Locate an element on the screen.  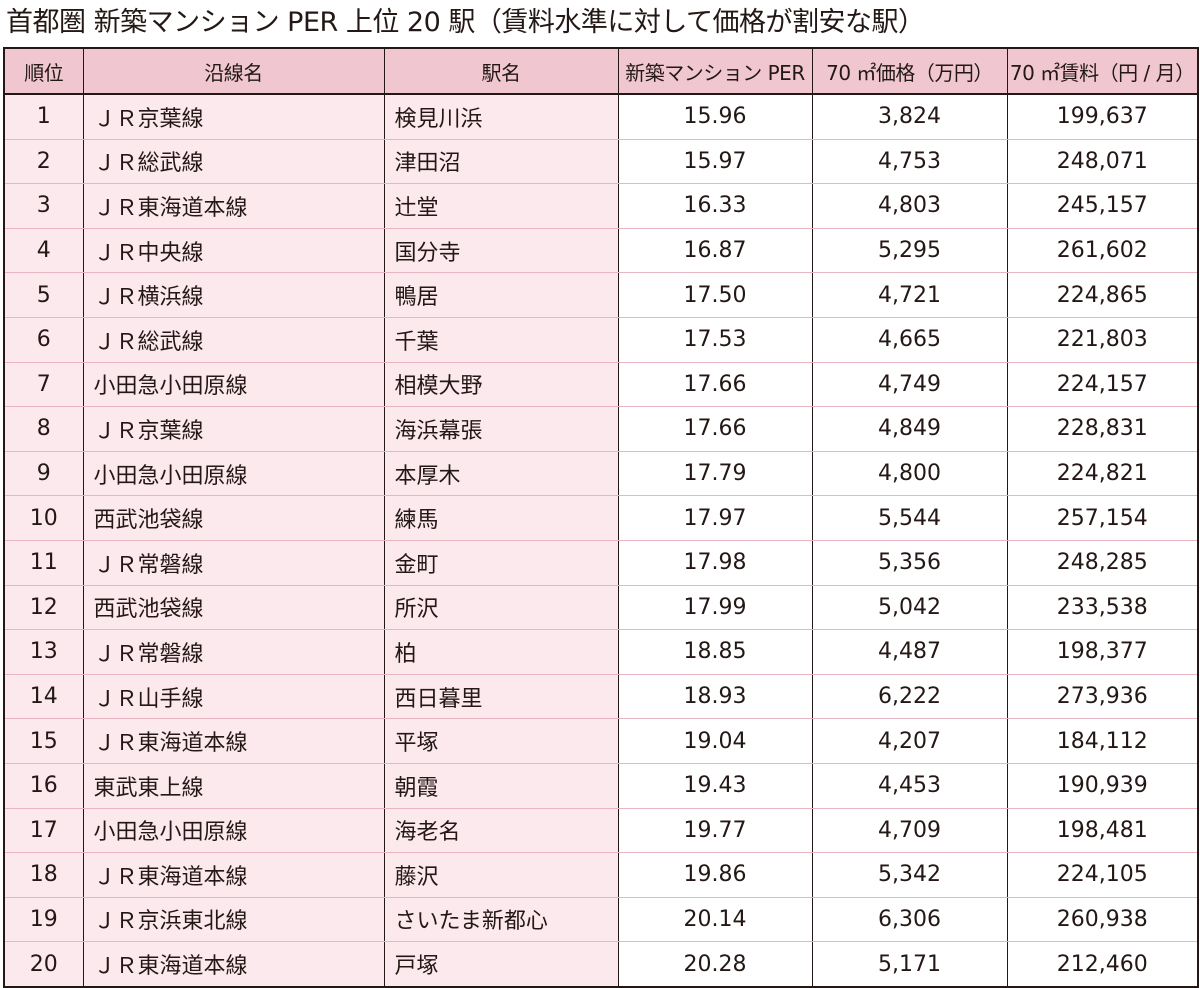
cell-rank: 17 is located at coordinates (43, 831).